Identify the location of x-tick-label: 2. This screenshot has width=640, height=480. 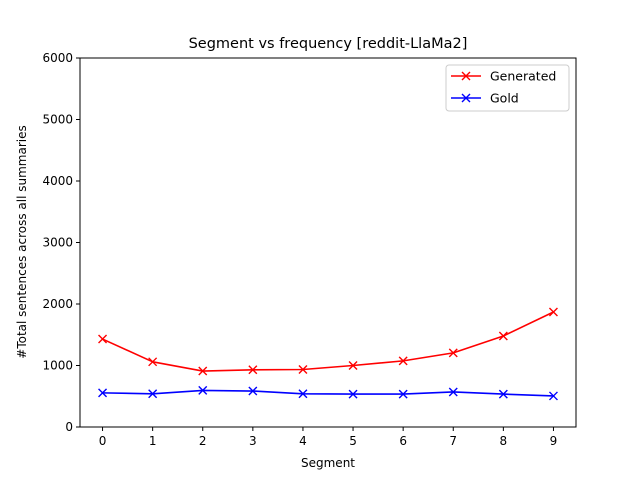
(203, 441).